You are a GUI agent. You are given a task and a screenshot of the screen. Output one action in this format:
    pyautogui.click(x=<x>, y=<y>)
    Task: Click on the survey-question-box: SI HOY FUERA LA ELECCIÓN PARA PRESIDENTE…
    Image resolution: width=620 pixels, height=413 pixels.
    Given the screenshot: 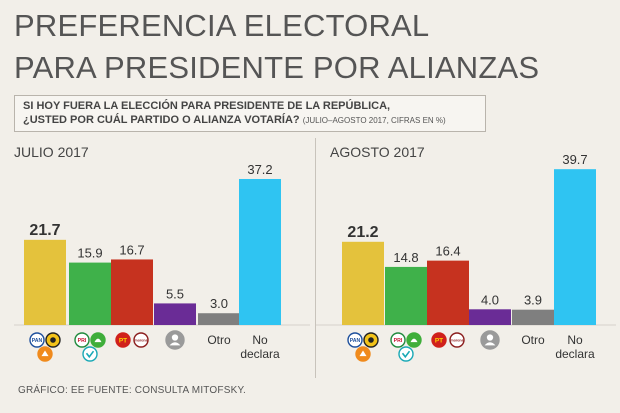 What is the action you would take?
    pyautogui.click(x=250, y=113)
    